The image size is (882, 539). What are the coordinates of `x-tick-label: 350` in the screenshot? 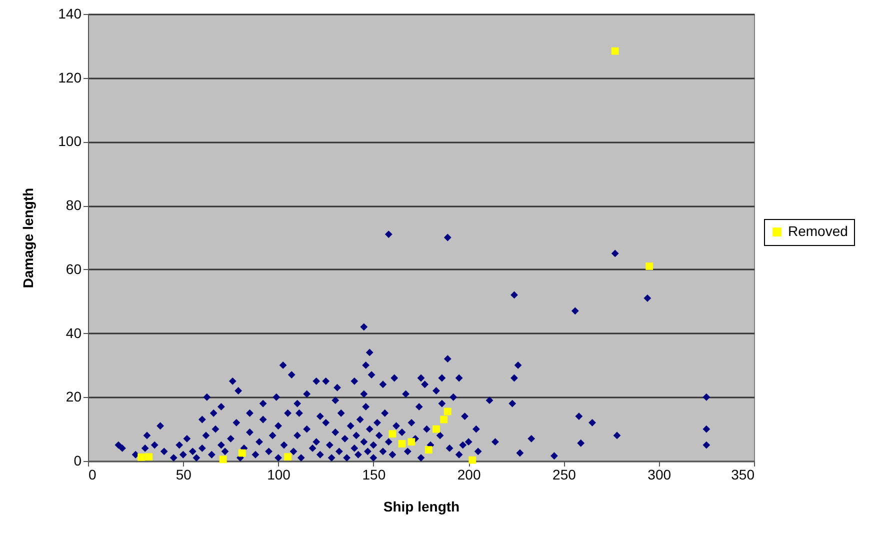 It's located at (743, 474).